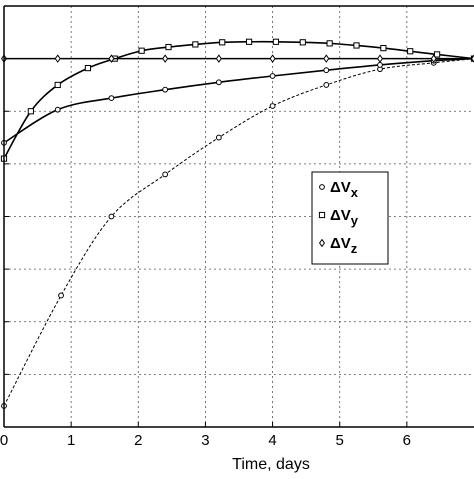 This screenshot has width=474, height=479. Describe the element at coordinates (138, 440) in the screenshot. I see `x-tick-label: 2` at that location.